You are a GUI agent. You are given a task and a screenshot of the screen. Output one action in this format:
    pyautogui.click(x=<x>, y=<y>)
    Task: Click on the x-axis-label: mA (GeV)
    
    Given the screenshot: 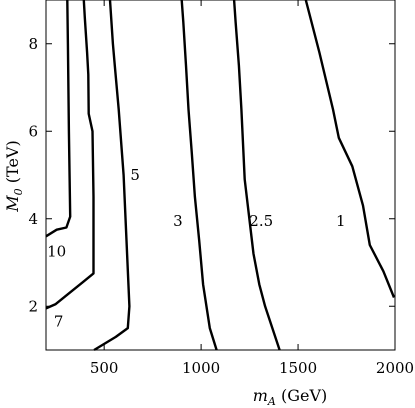 What is the action you would take?
    pyautogui.click(x=290, y=397)
    